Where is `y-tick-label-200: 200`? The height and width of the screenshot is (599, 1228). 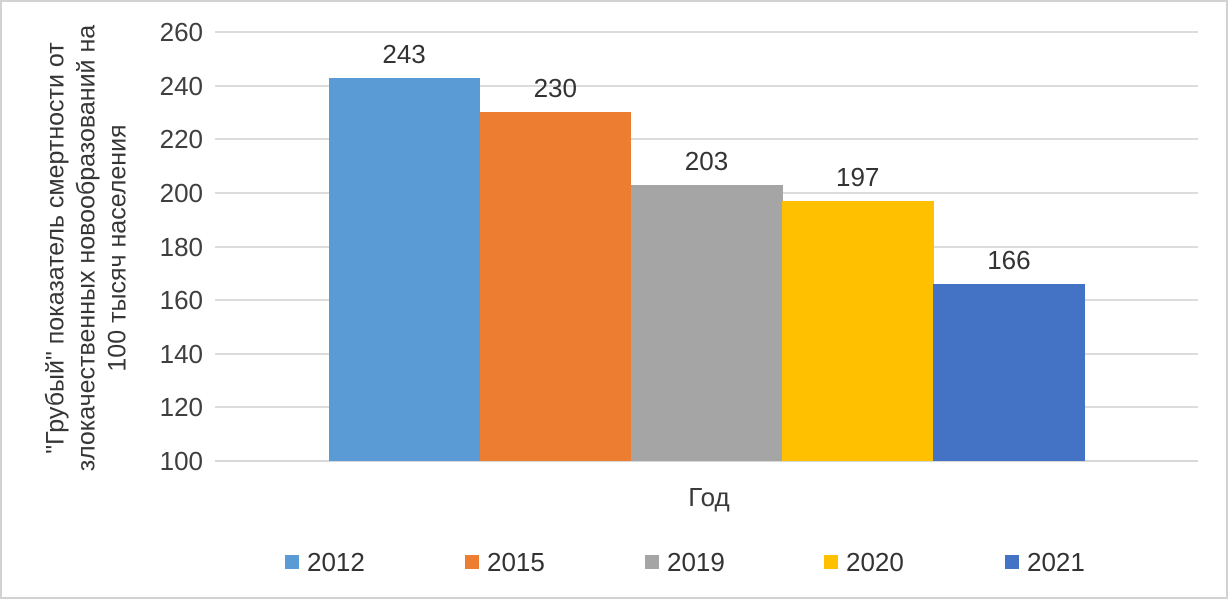
y-tick-label-200: 200 is located at coordinates (181, 192).